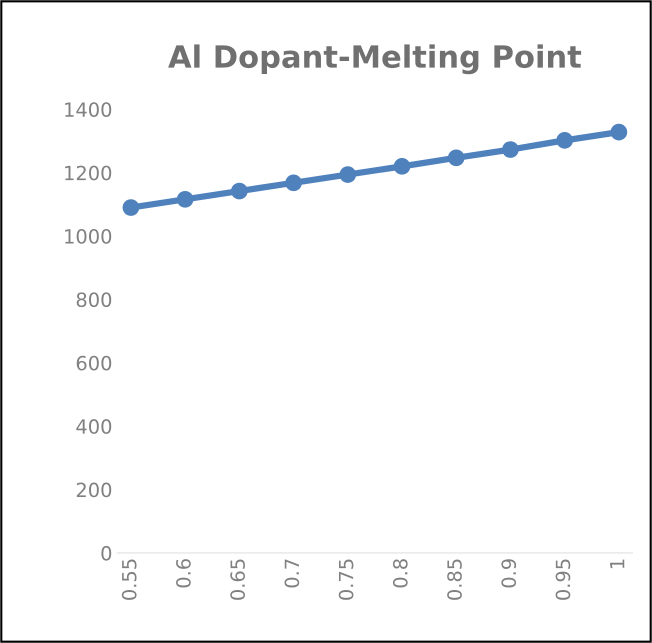  I want to click on x-tick-label: 0.9, so click(508, 573).